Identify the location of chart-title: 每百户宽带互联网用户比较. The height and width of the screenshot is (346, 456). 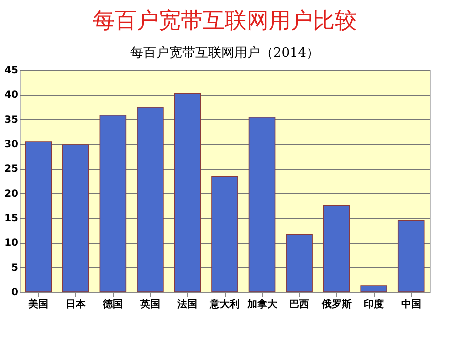
(225, 21).